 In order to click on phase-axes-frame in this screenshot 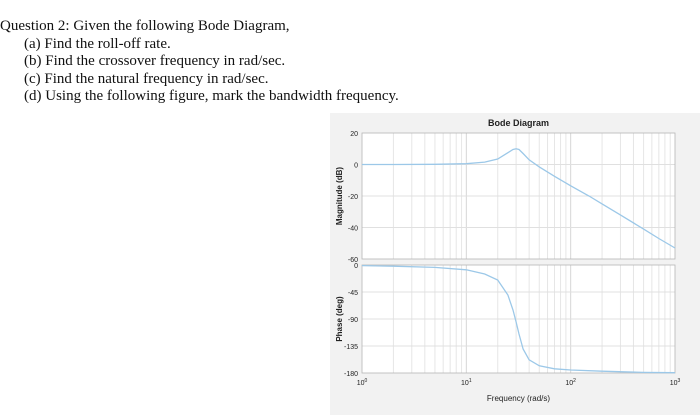, I will do `click(518, 319)`.